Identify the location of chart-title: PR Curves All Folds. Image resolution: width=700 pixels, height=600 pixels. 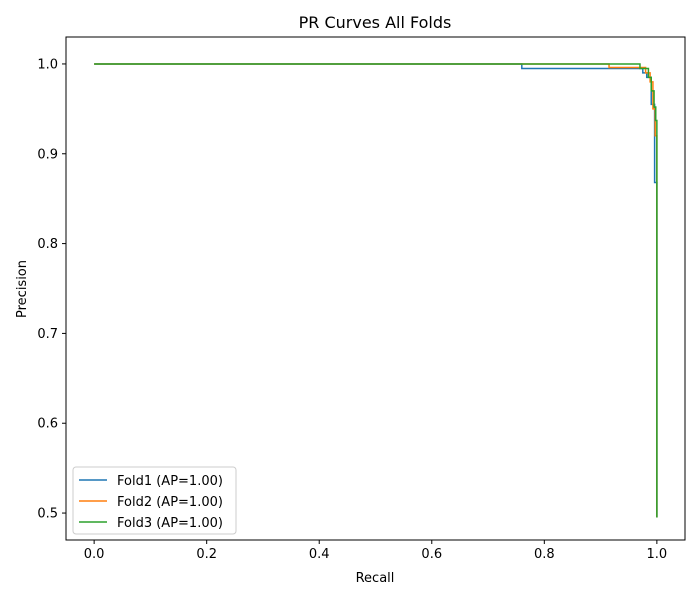
(375, 22).